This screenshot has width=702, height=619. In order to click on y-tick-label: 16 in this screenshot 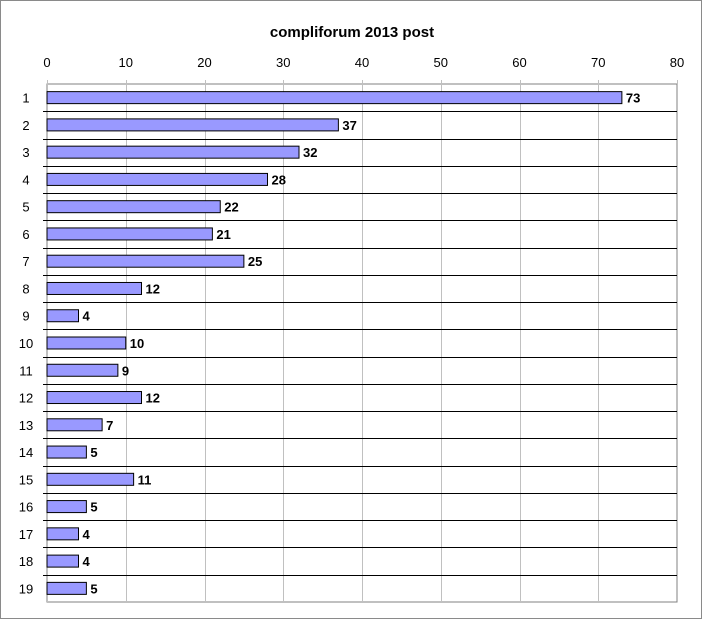, I will do `click(26, 507)`.